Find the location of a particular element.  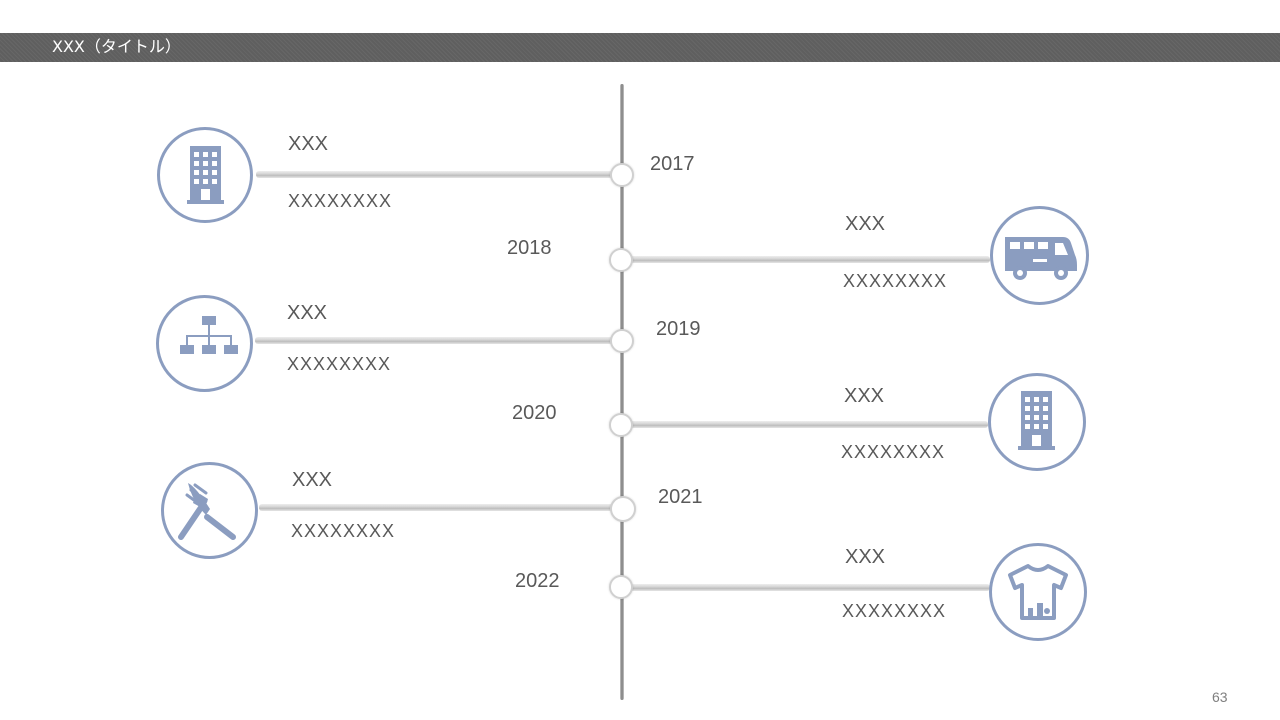

timeline-node-2018 is located at coordinates (621, 260).